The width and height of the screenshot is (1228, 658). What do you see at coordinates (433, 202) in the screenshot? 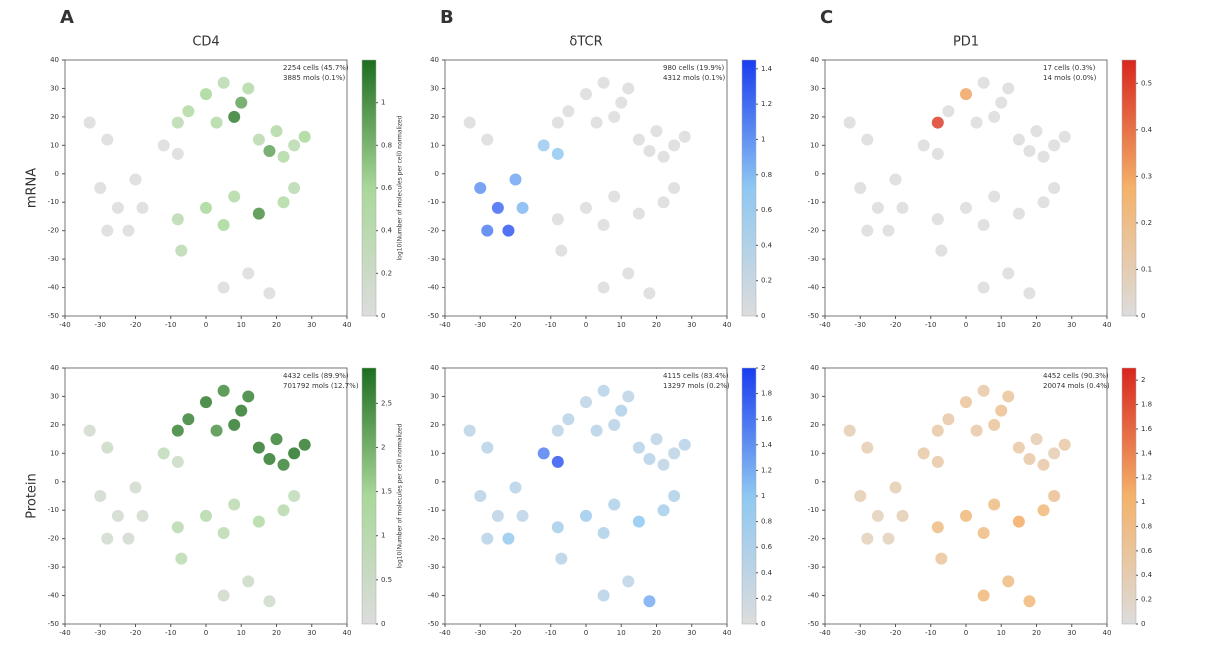
I see `y-tick-label: -10` at bounding box center [433, 202].